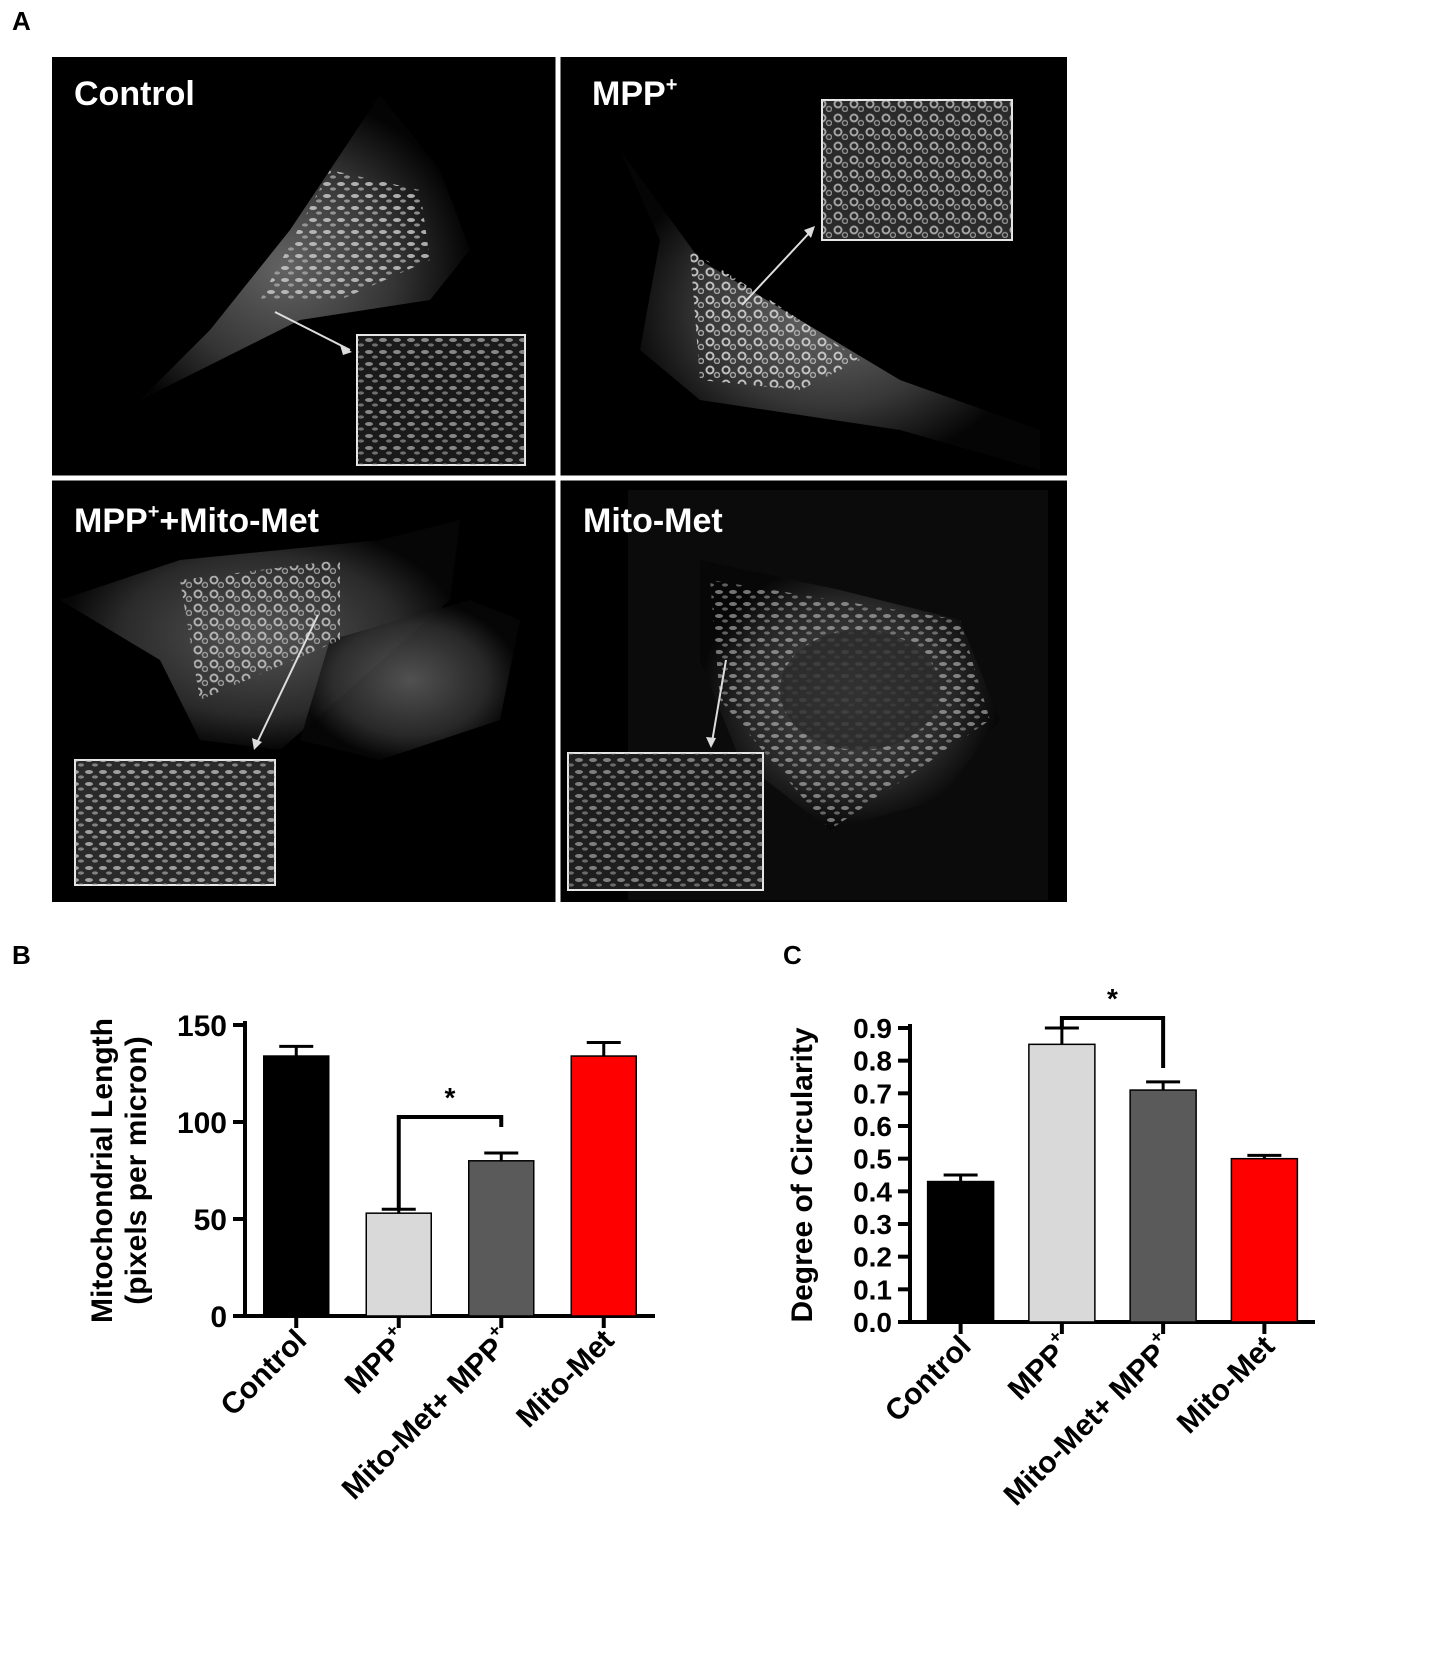 The width and height of the screenshot is (1430, 1677). I want to click on micrograph-label-mpp-mitomet: MPP++Mito-Met, so click(196, 520).